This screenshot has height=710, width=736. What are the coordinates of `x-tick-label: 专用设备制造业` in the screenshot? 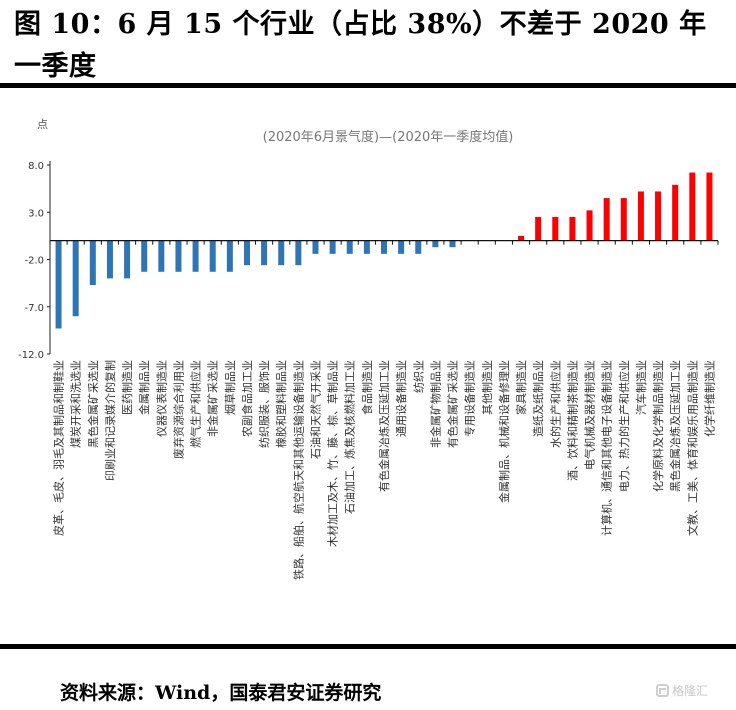 It's located at (470, 398).